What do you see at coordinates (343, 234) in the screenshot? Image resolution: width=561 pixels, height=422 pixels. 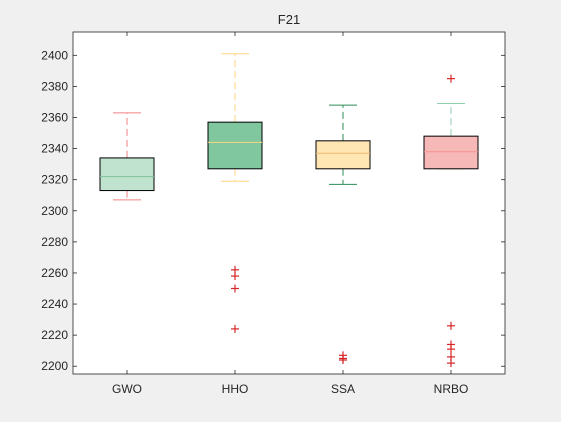 I see `box-group-ssa` at bounding box center [343, 234].